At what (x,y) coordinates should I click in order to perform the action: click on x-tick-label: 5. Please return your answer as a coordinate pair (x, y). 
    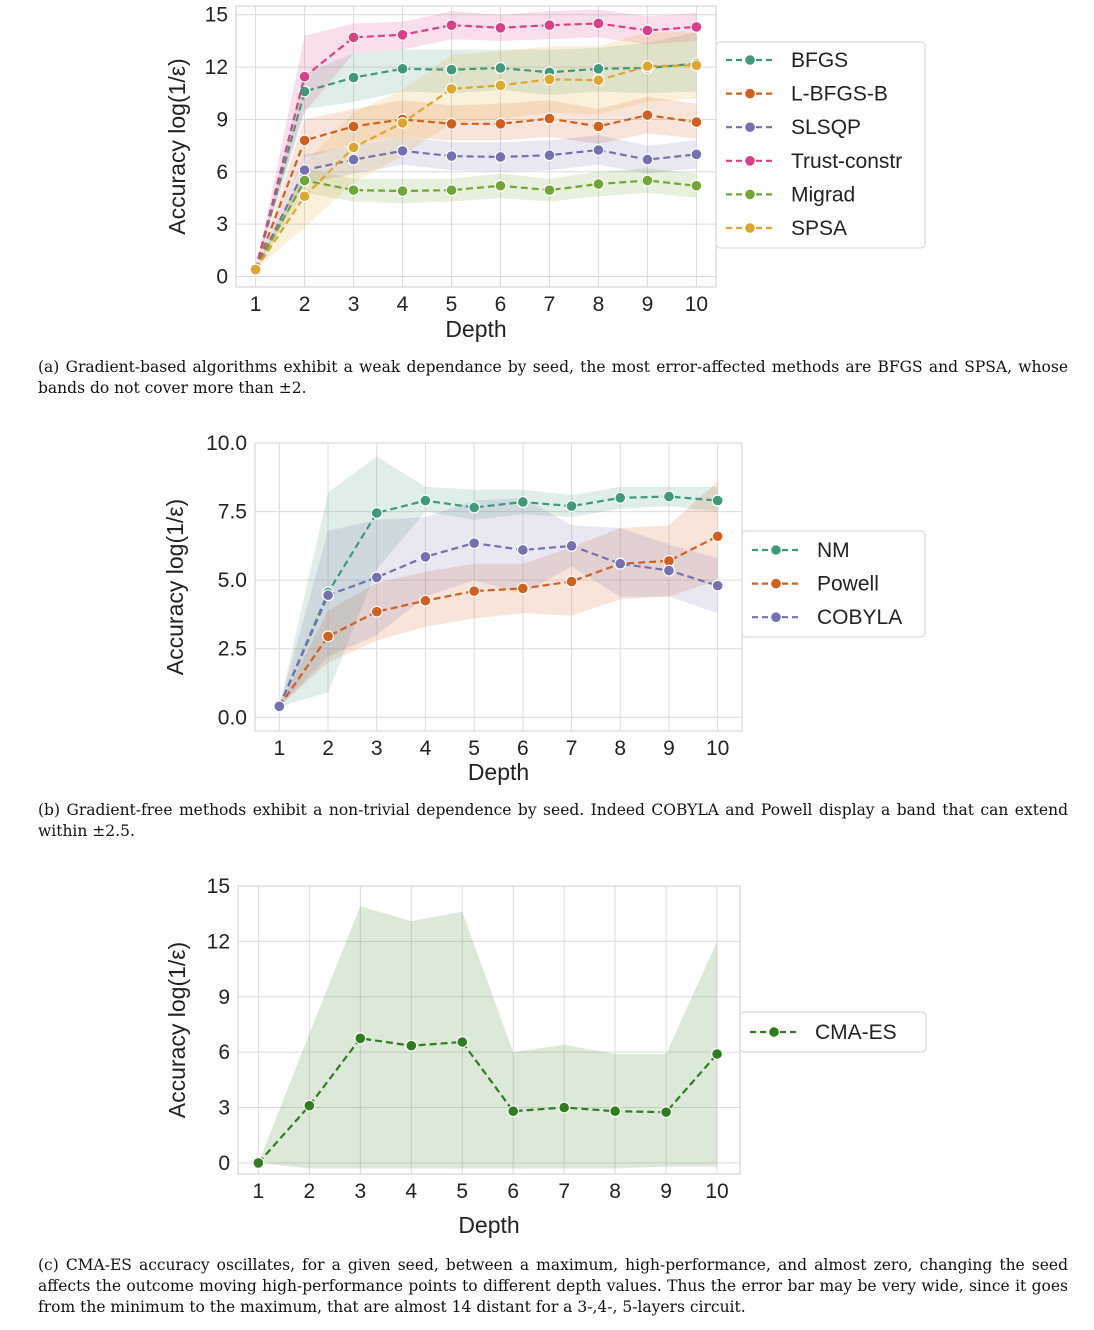
    Looking at the image, I should click on (474, 748).